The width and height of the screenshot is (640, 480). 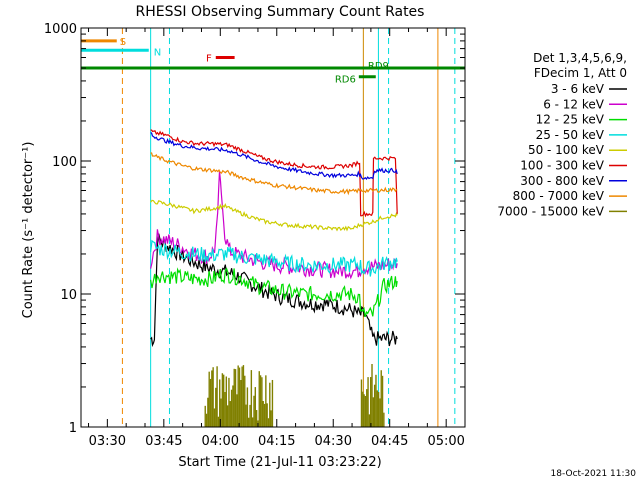 What do you see at coordinates (389, 441) in the screenshot?
I see `x-tick-label: 04:45` at bounding box center [389, 441].